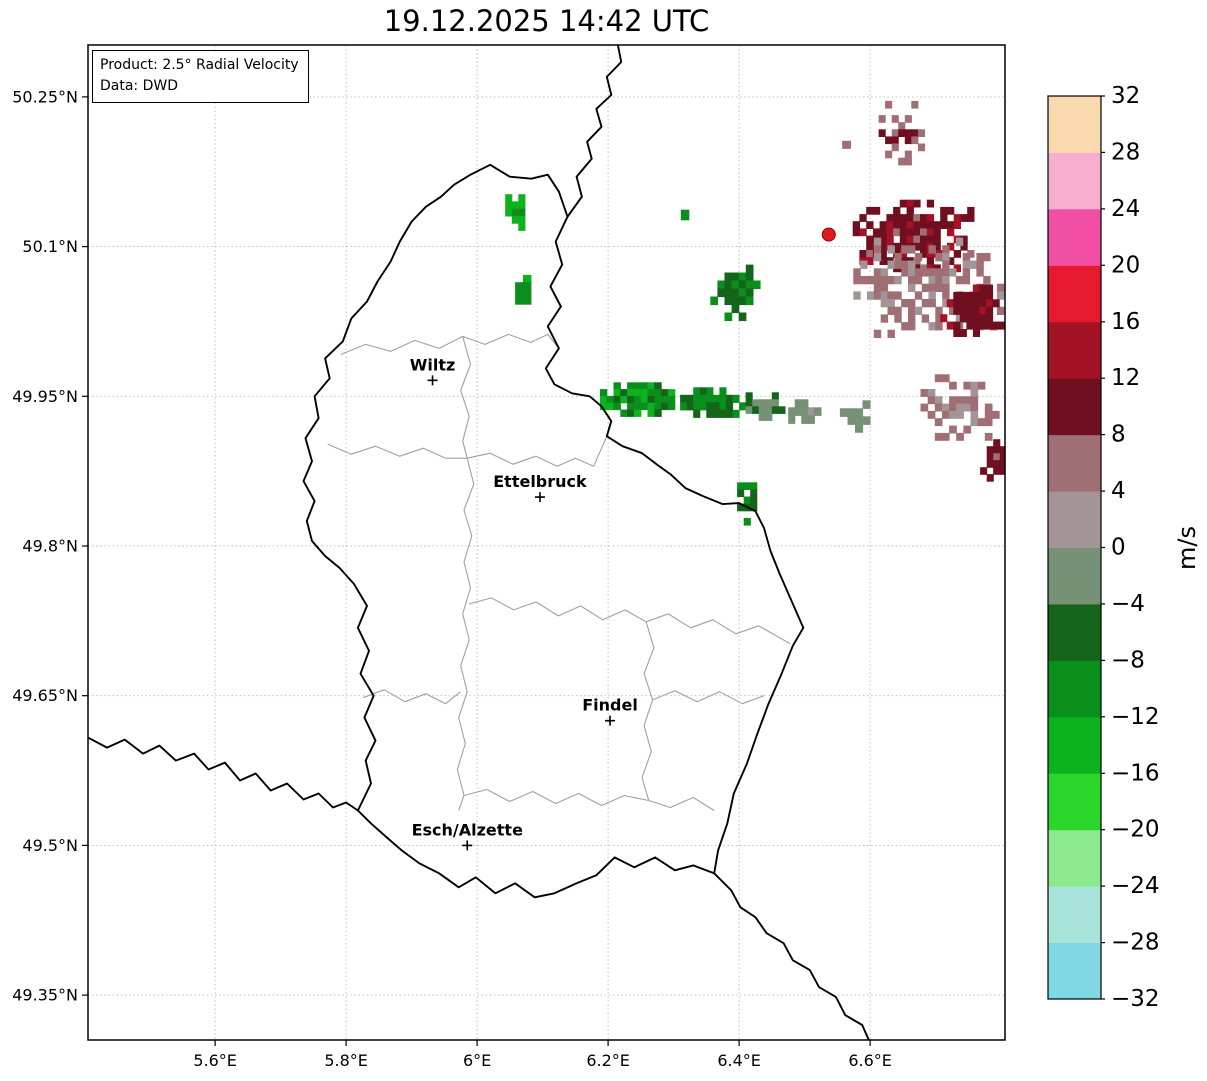 This screenshot has height=1081, width=1207. What do you see at coordinates (1135, 886) in the screenshot?
I see `colorbar-tick-label: −24` at bounding box center [1135, 886].